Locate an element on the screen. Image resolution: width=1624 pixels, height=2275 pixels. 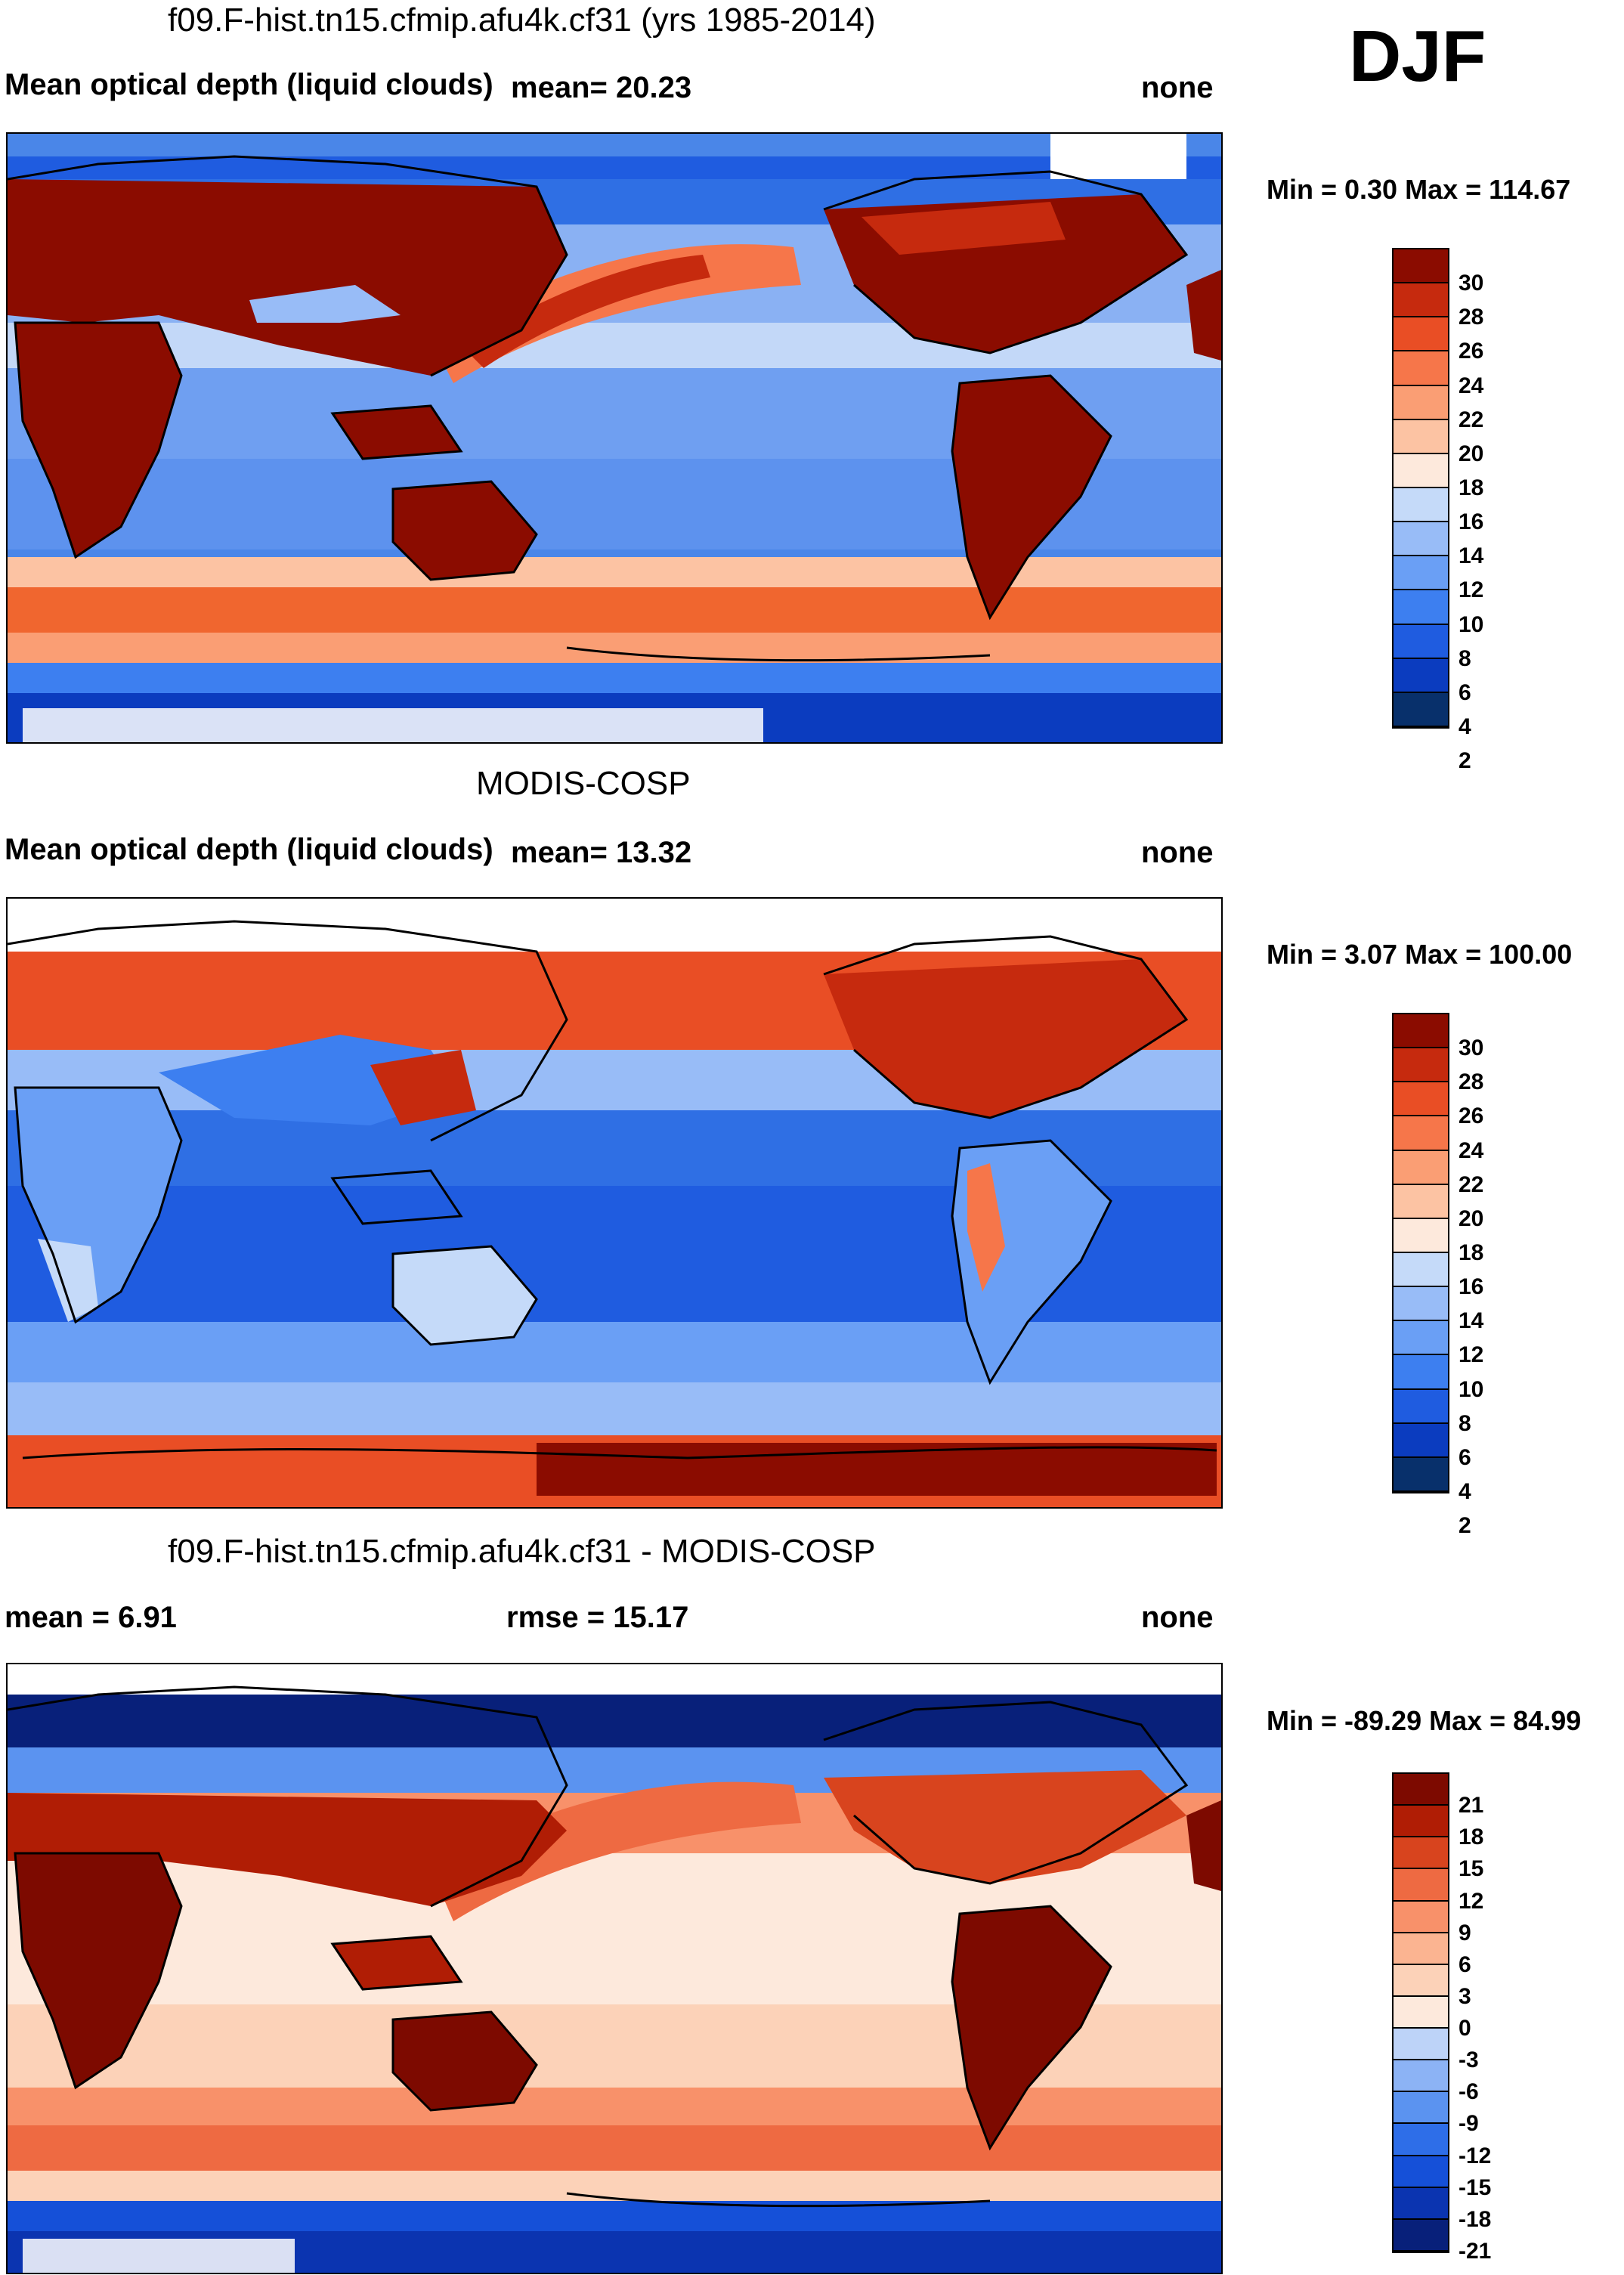
colorbar-tick-label: -3 is located at coordinates (1469, 2060).